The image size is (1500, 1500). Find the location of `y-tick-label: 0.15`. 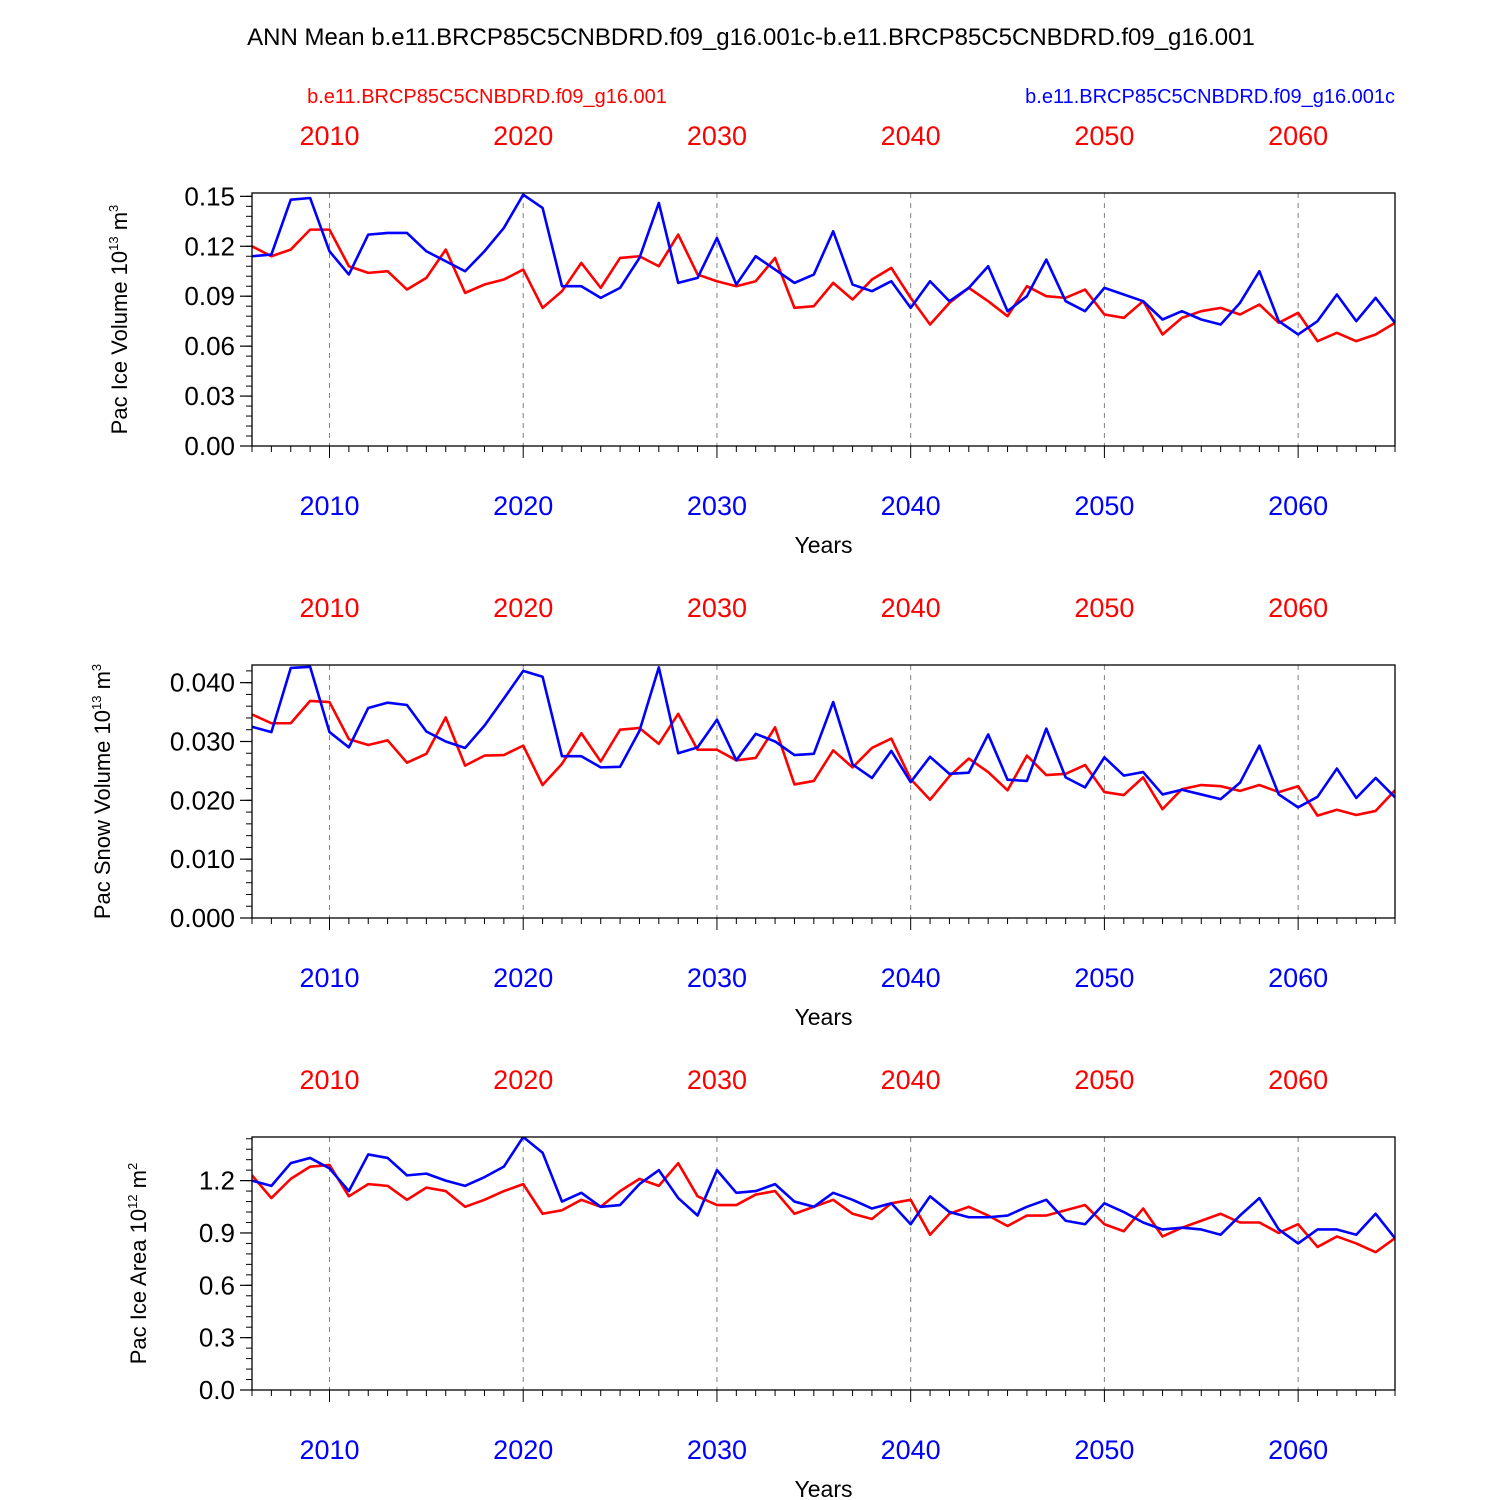

y-tick-label: 0.15 is located at coordinates (209, 196).